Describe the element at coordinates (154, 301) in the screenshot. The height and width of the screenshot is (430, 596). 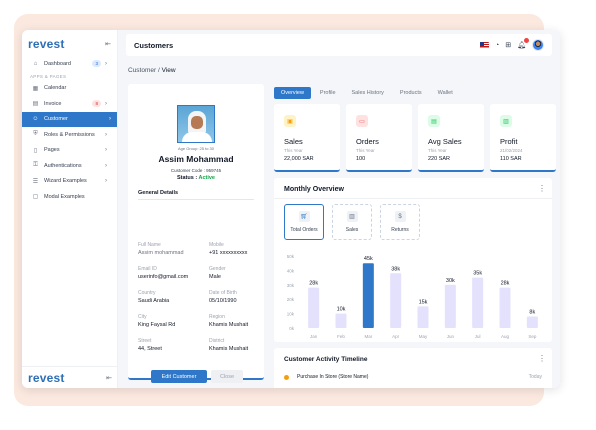
I see `field-value: Saudi Arabia` at that location.